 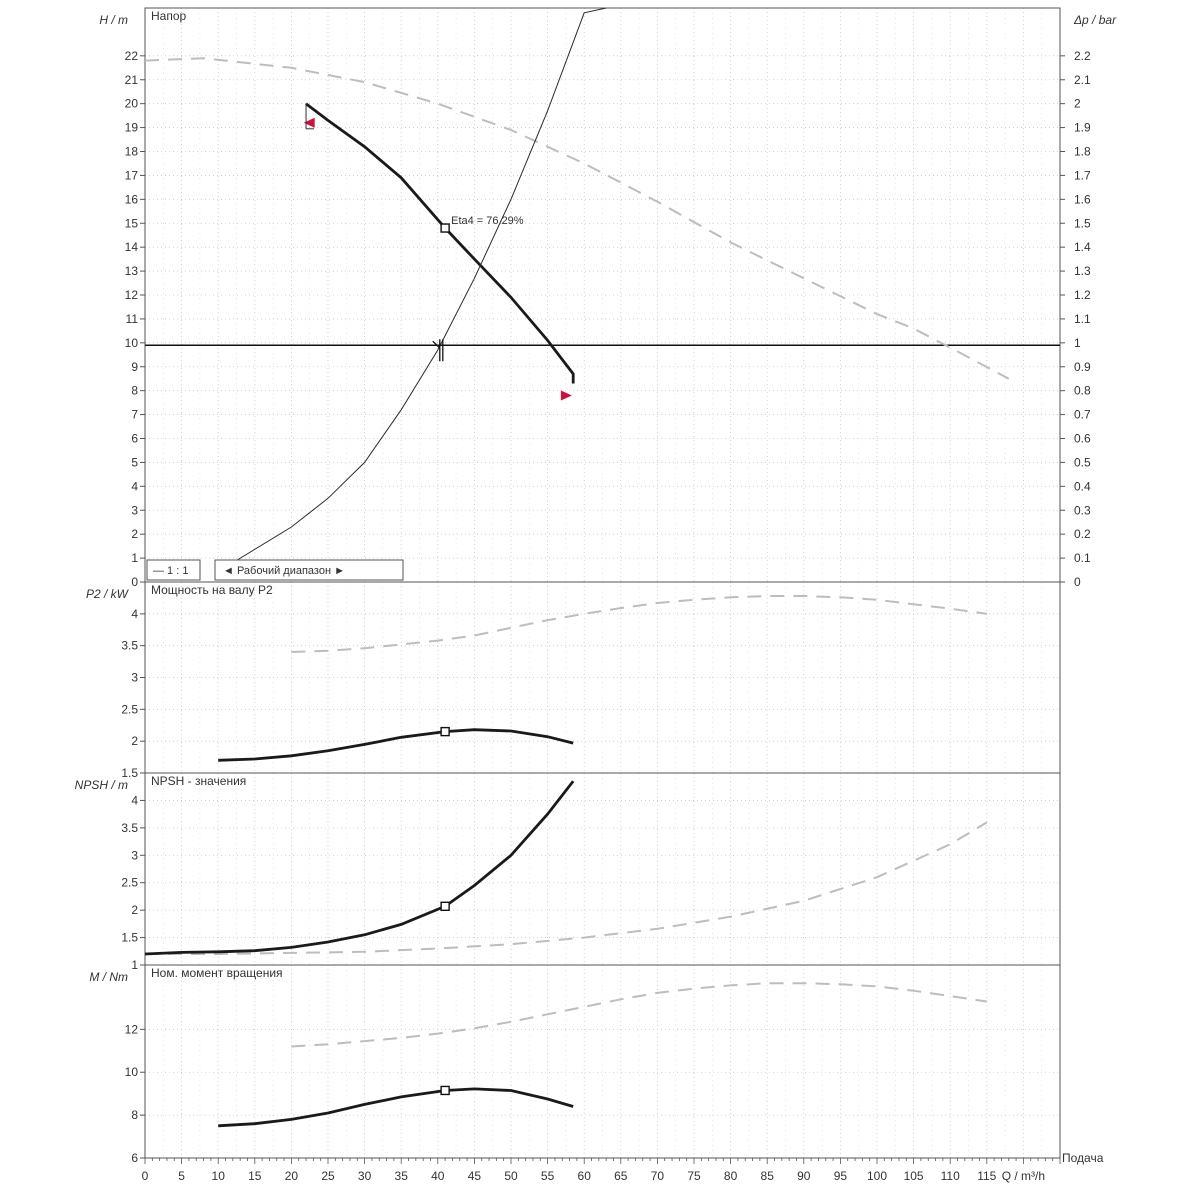 I want to click on panel-frame, so click(x=602, y=1061).